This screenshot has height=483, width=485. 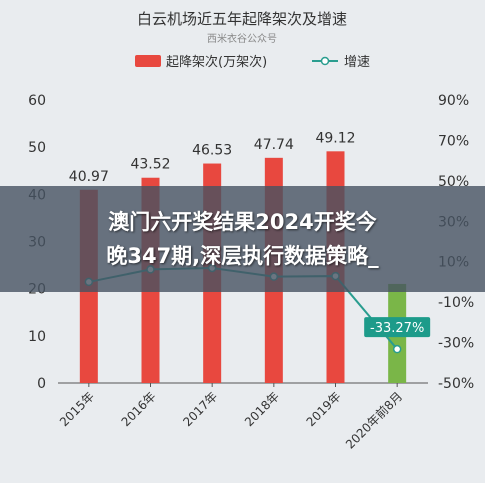 I want to click on x-axis-tick-label: 2018年, so click(x=262, y=409).